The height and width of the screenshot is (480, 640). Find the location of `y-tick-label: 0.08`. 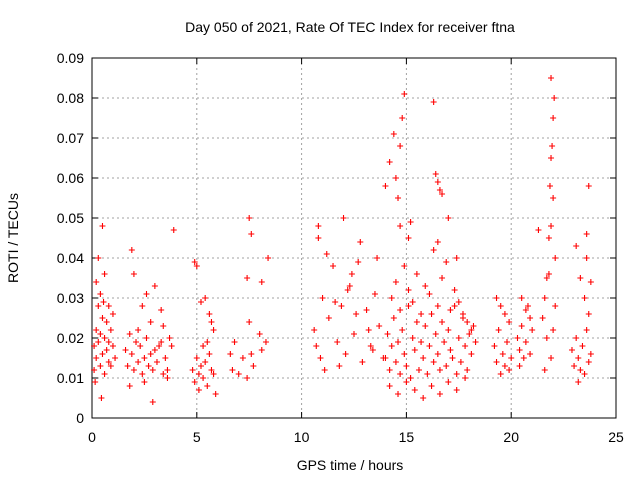

y-tick-label: 0.08 is located at coordinates (70, 98).